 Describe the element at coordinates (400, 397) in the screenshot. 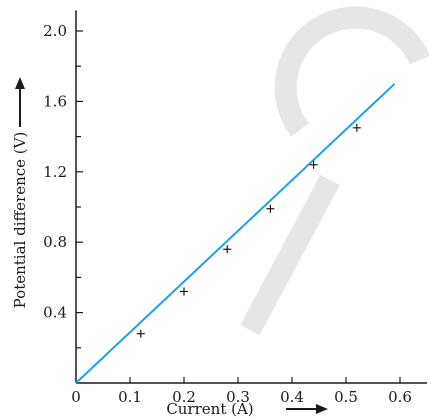

I see `x-tick-label: 0.6` at that location.